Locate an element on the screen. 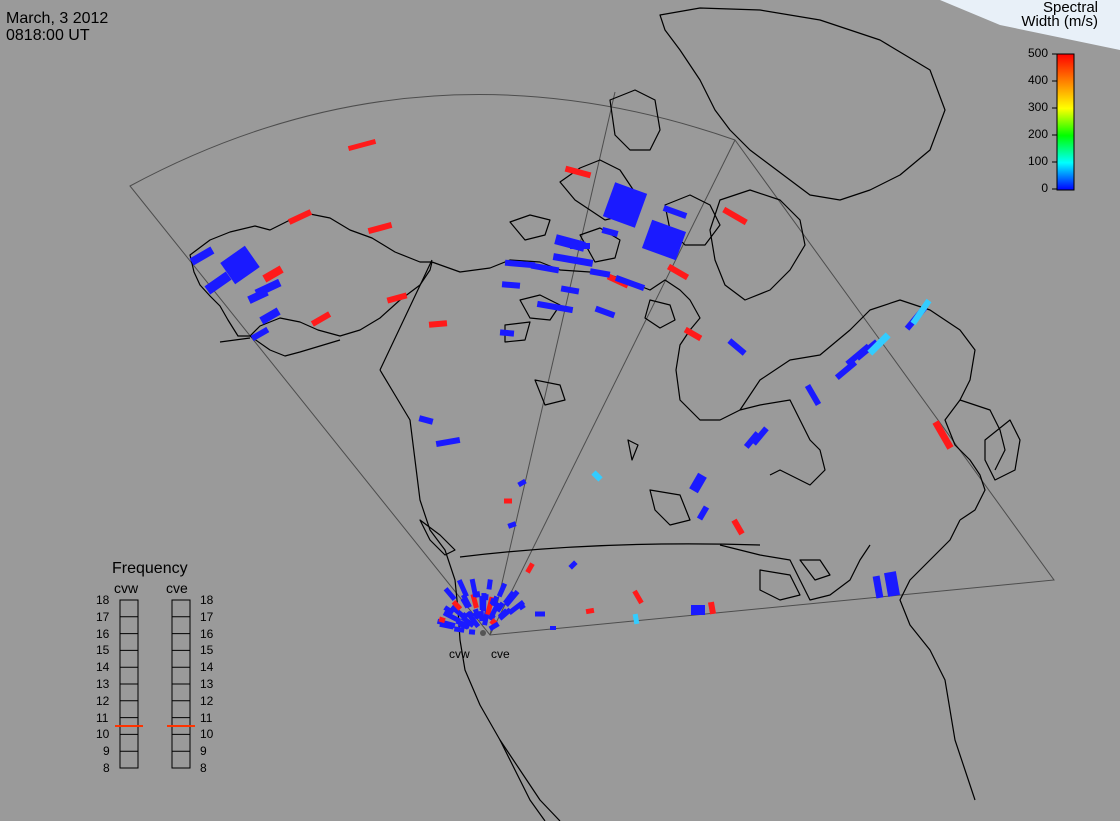 The image size is (1120, 821). frequency-scale-label: 17 is located at coordinates (207, 616).